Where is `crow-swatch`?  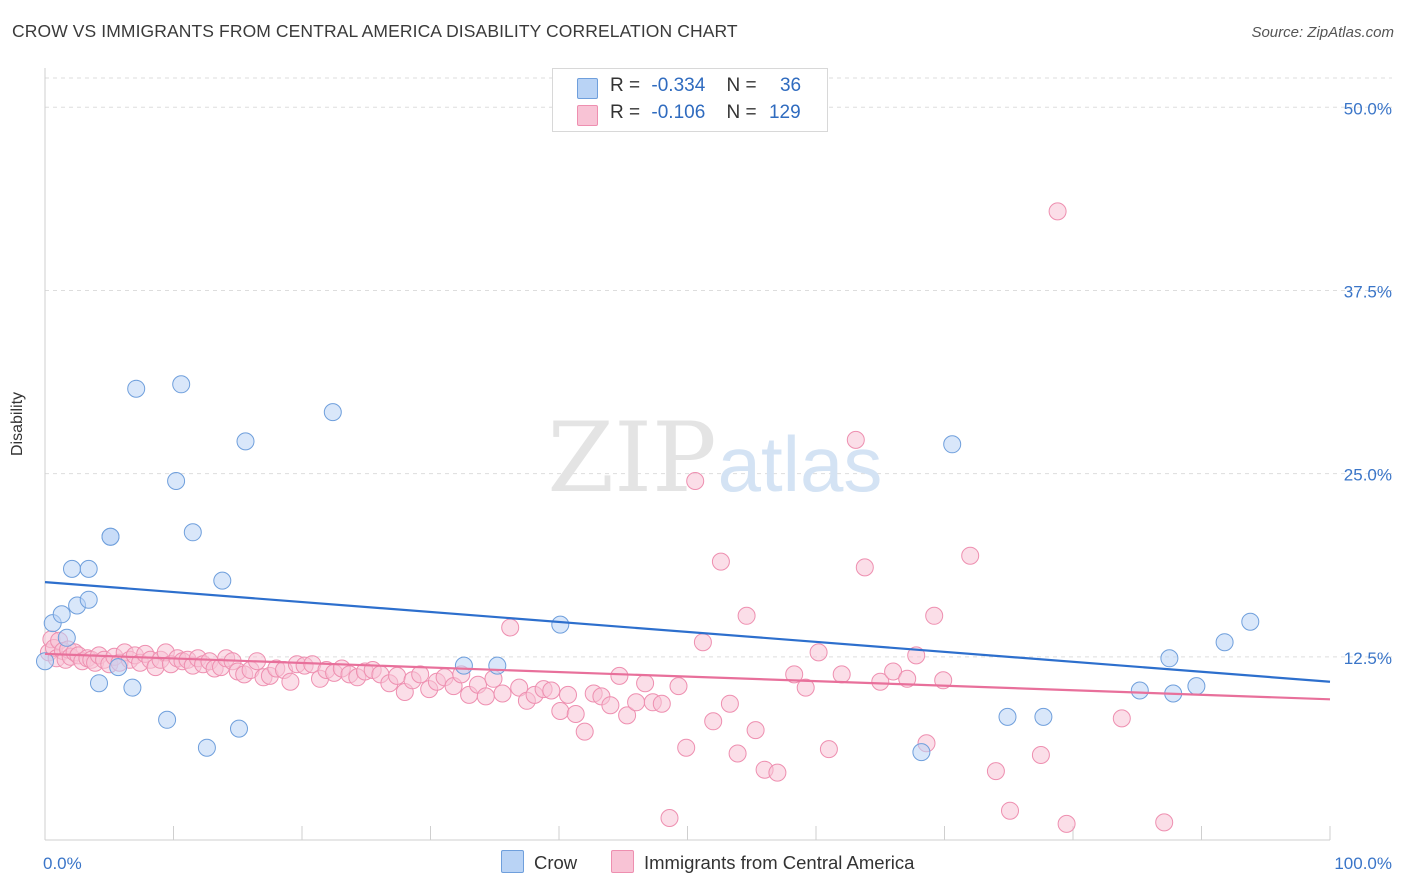 crow-swatch is located at coordinates (587, 88).